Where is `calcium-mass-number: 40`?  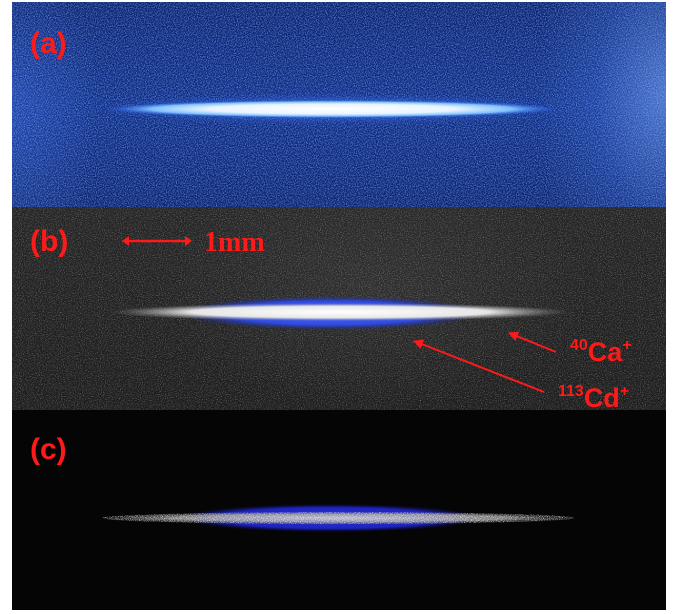
calcium-mass-number: 40 is located at coordinates (579, 345).